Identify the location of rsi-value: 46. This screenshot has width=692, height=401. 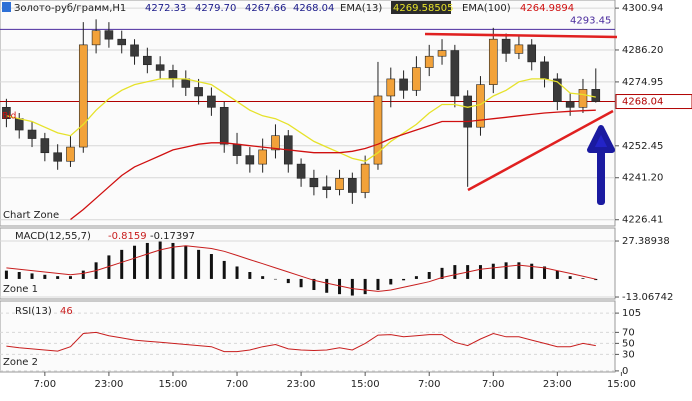
(66, 311).